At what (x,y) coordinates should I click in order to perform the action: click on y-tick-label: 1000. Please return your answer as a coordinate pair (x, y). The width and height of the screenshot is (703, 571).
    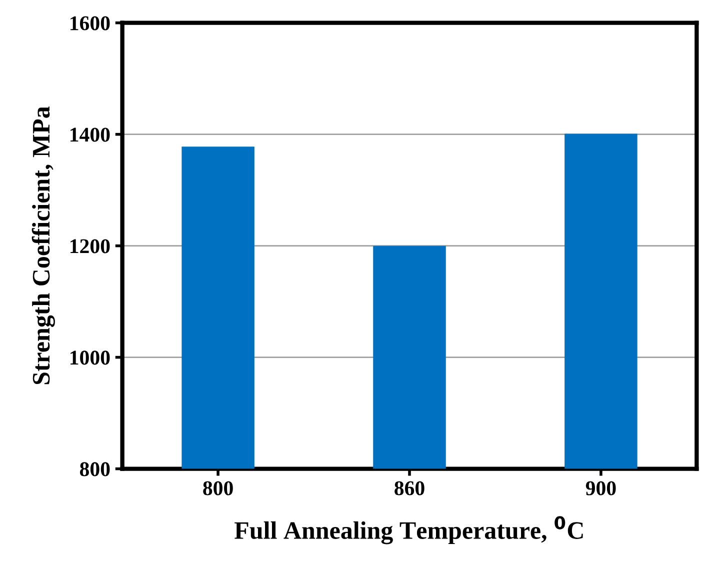
    Looking at the image, I should click on (90, 357).